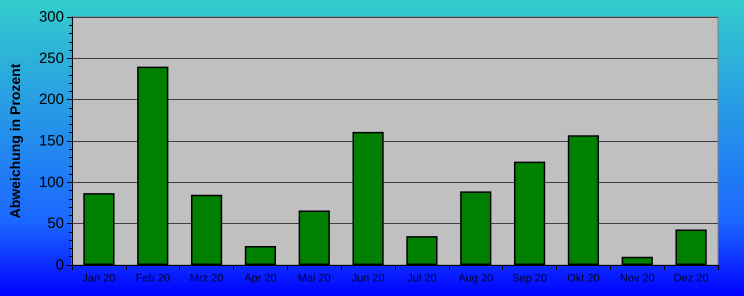 Image resolution: width=744 pixels, height=296 pixels. What do you see at coordinates (314, 278) in the screenshot?
I see `x-tick-label: Mai 20` at bounding box center [314, 278].